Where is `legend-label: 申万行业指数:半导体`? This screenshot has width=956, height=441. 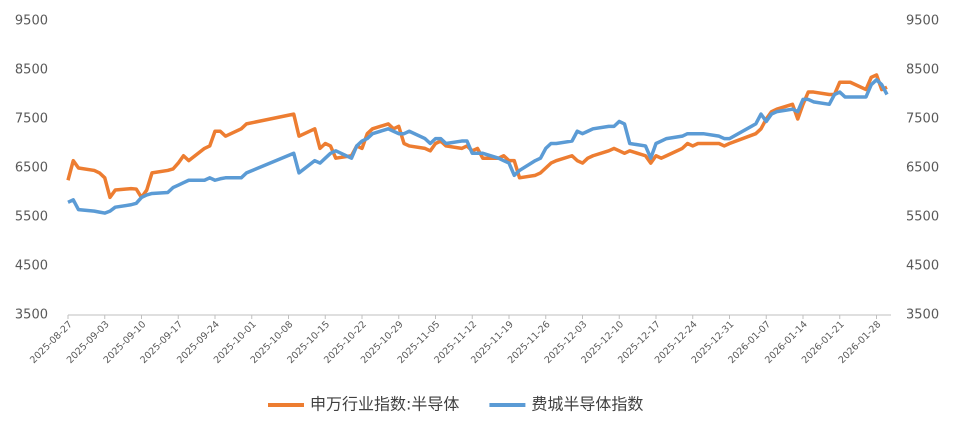 legend-label: 申万行业指数:半导体 is located at coordinates (384, 404).